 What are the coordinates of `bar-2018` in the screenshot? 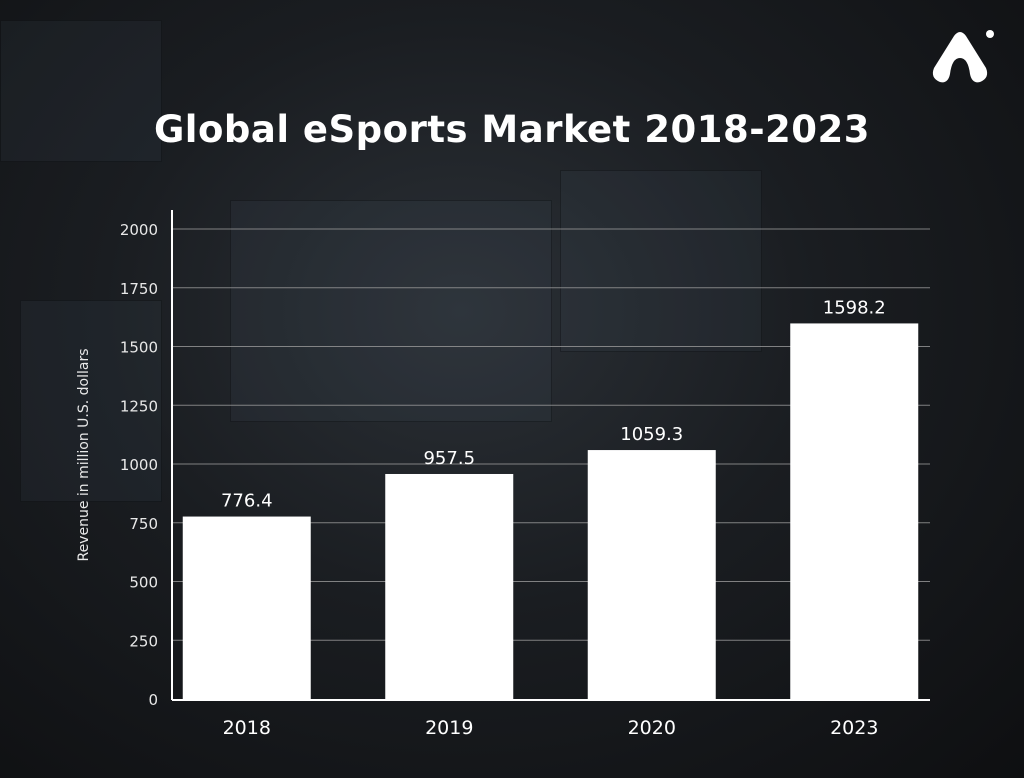 It's located at (246, 607).